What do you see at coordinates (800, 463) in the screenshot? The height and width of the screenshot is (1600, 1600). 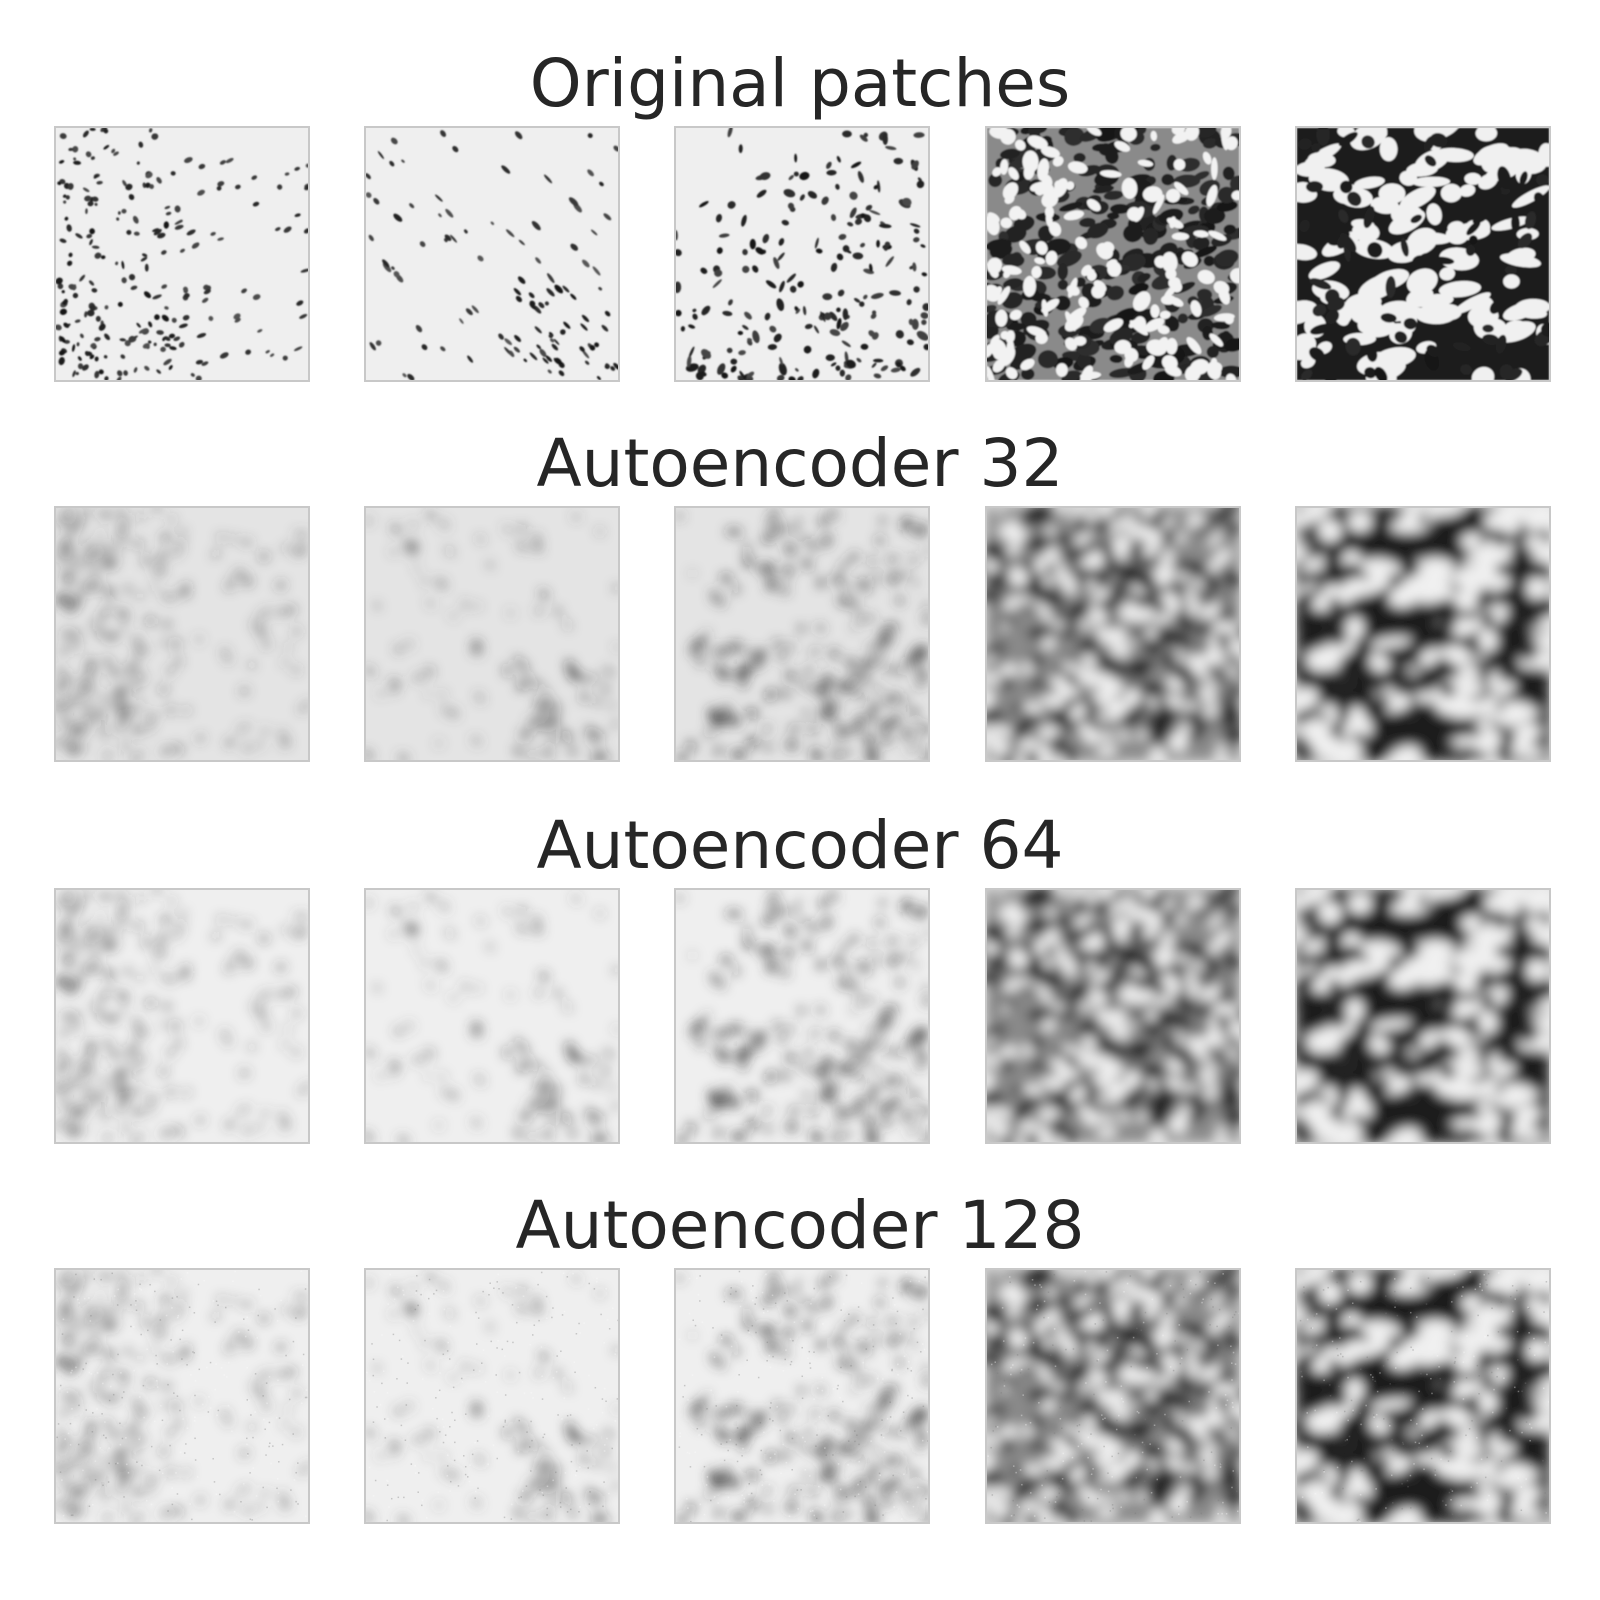 I see `row-title-autoencoder-32: Autoencoder 32` at bounding box center [800, 463].